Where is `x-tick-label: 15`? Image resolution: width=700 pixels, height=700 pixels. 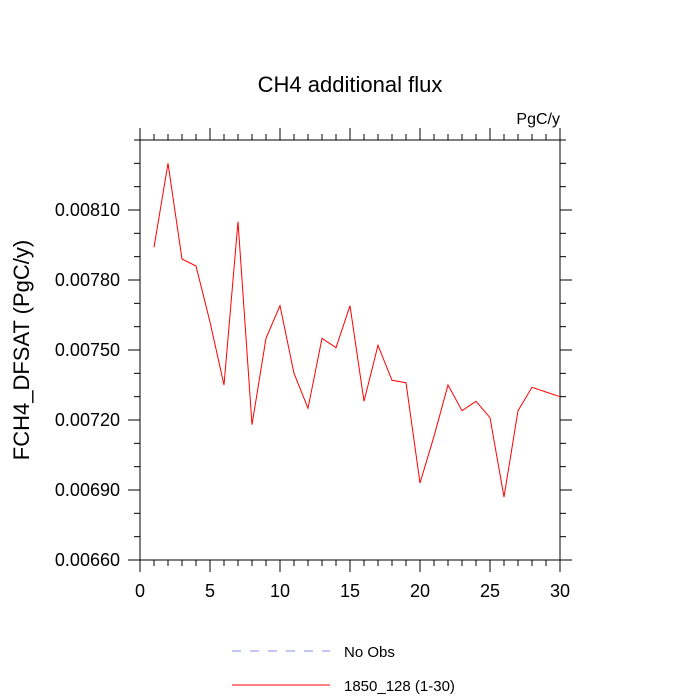
x-tick-label: 15 is located at coordinates (350, 591).